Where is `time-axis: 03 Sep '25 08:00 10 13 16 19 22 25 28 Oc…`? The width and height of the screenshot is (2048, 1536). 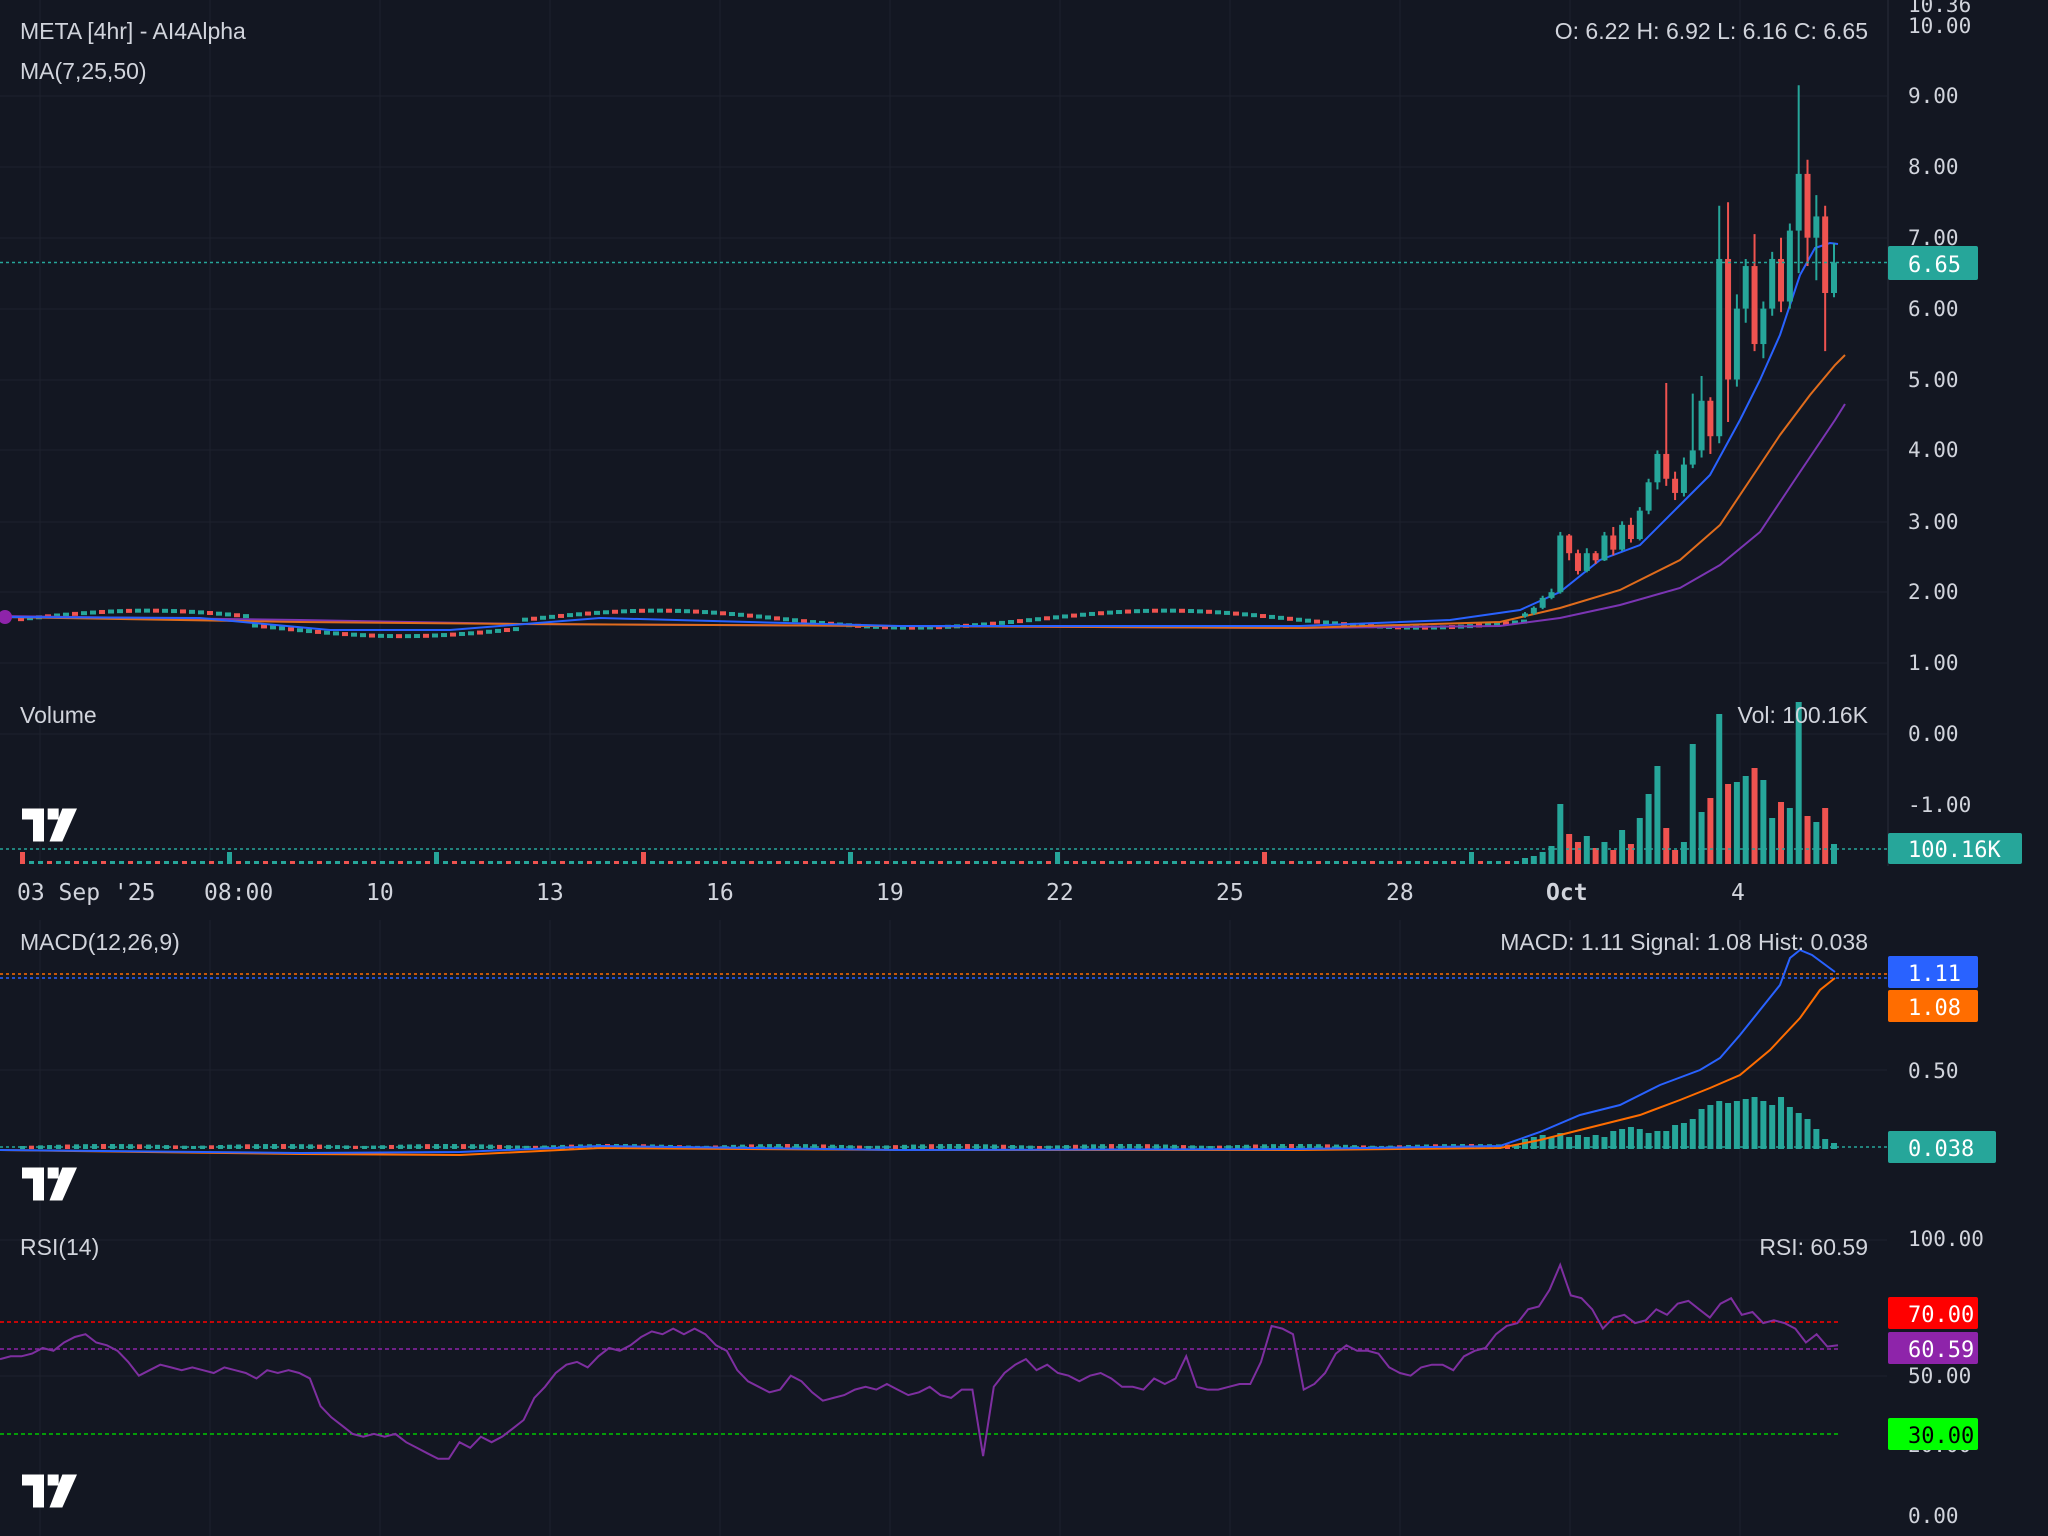 time-axis: 03 Sep '25 08:00 10 13 16 19 22 25 28 Oc… is located at coordinates (881, 893).